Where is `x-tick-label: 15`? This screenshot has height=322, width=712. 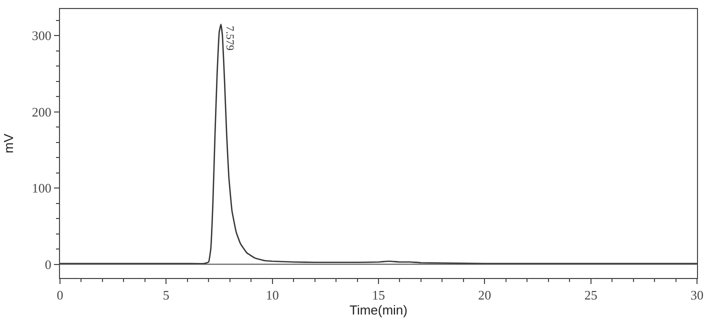
x-tick-label: 15 is located at coordinates (378, 295).